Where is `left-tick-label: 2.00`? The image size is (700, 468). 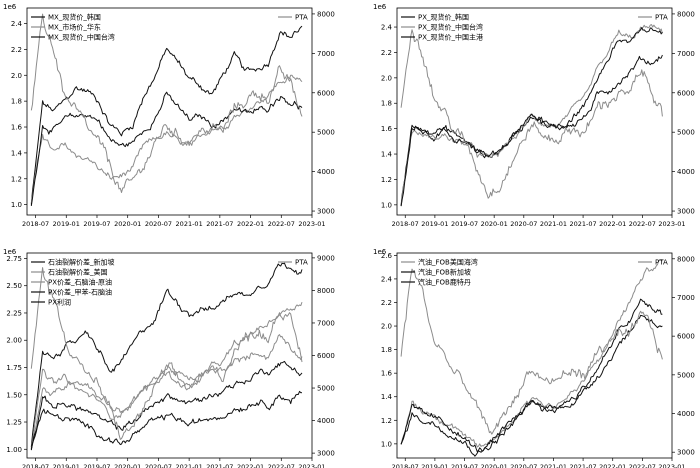 left-tick-label: 2.00 is located at coordinates (14, 341).